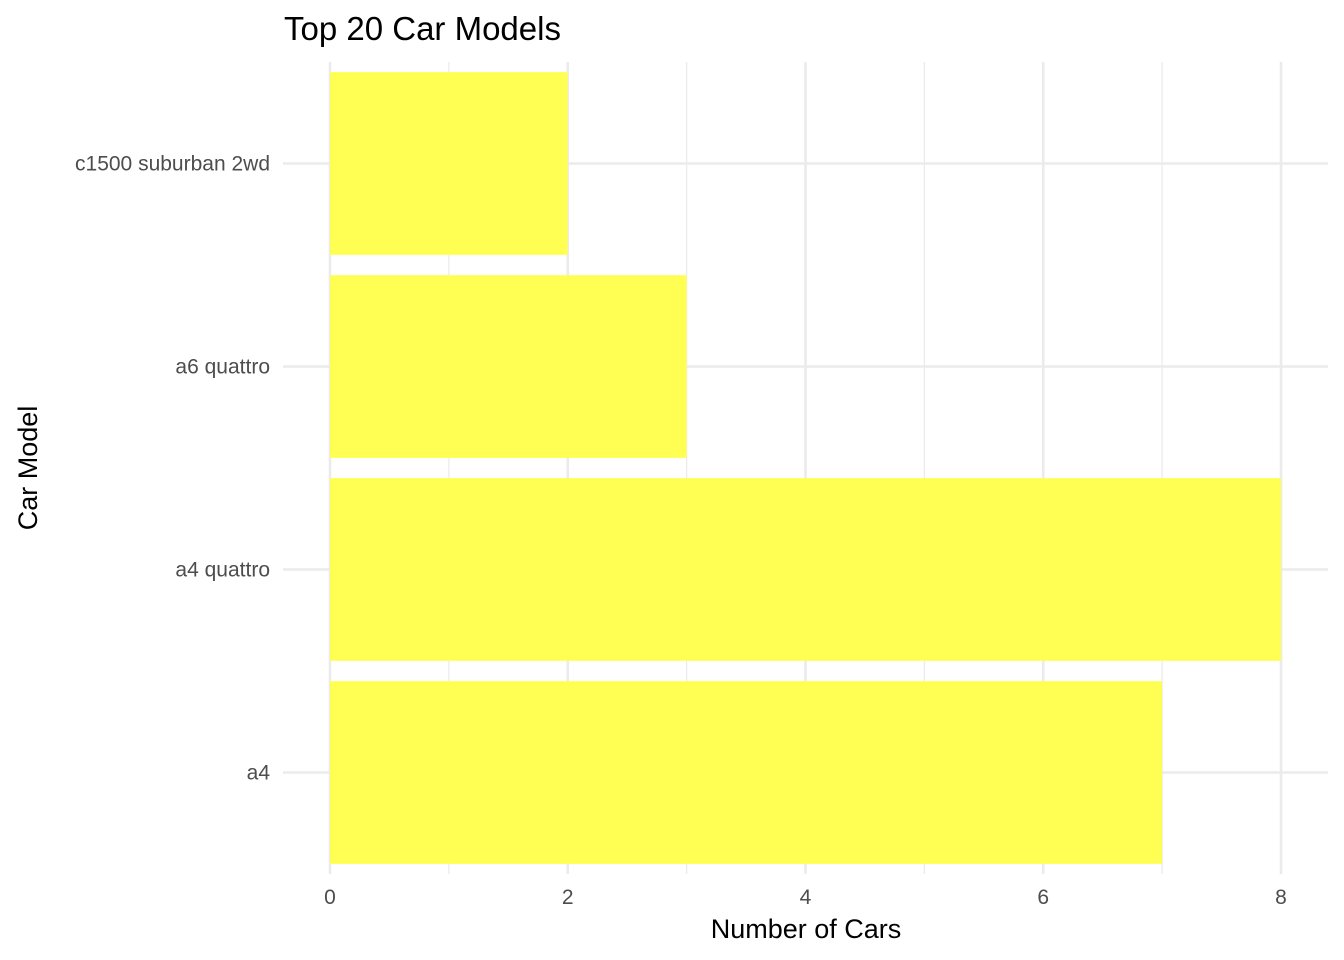 The height and width of the screenshot is (960, 1344). What do you see at coordinates (806, 897) in the screenshot?
I see `x-tick-label: 4` at bounding box center [806, 897].